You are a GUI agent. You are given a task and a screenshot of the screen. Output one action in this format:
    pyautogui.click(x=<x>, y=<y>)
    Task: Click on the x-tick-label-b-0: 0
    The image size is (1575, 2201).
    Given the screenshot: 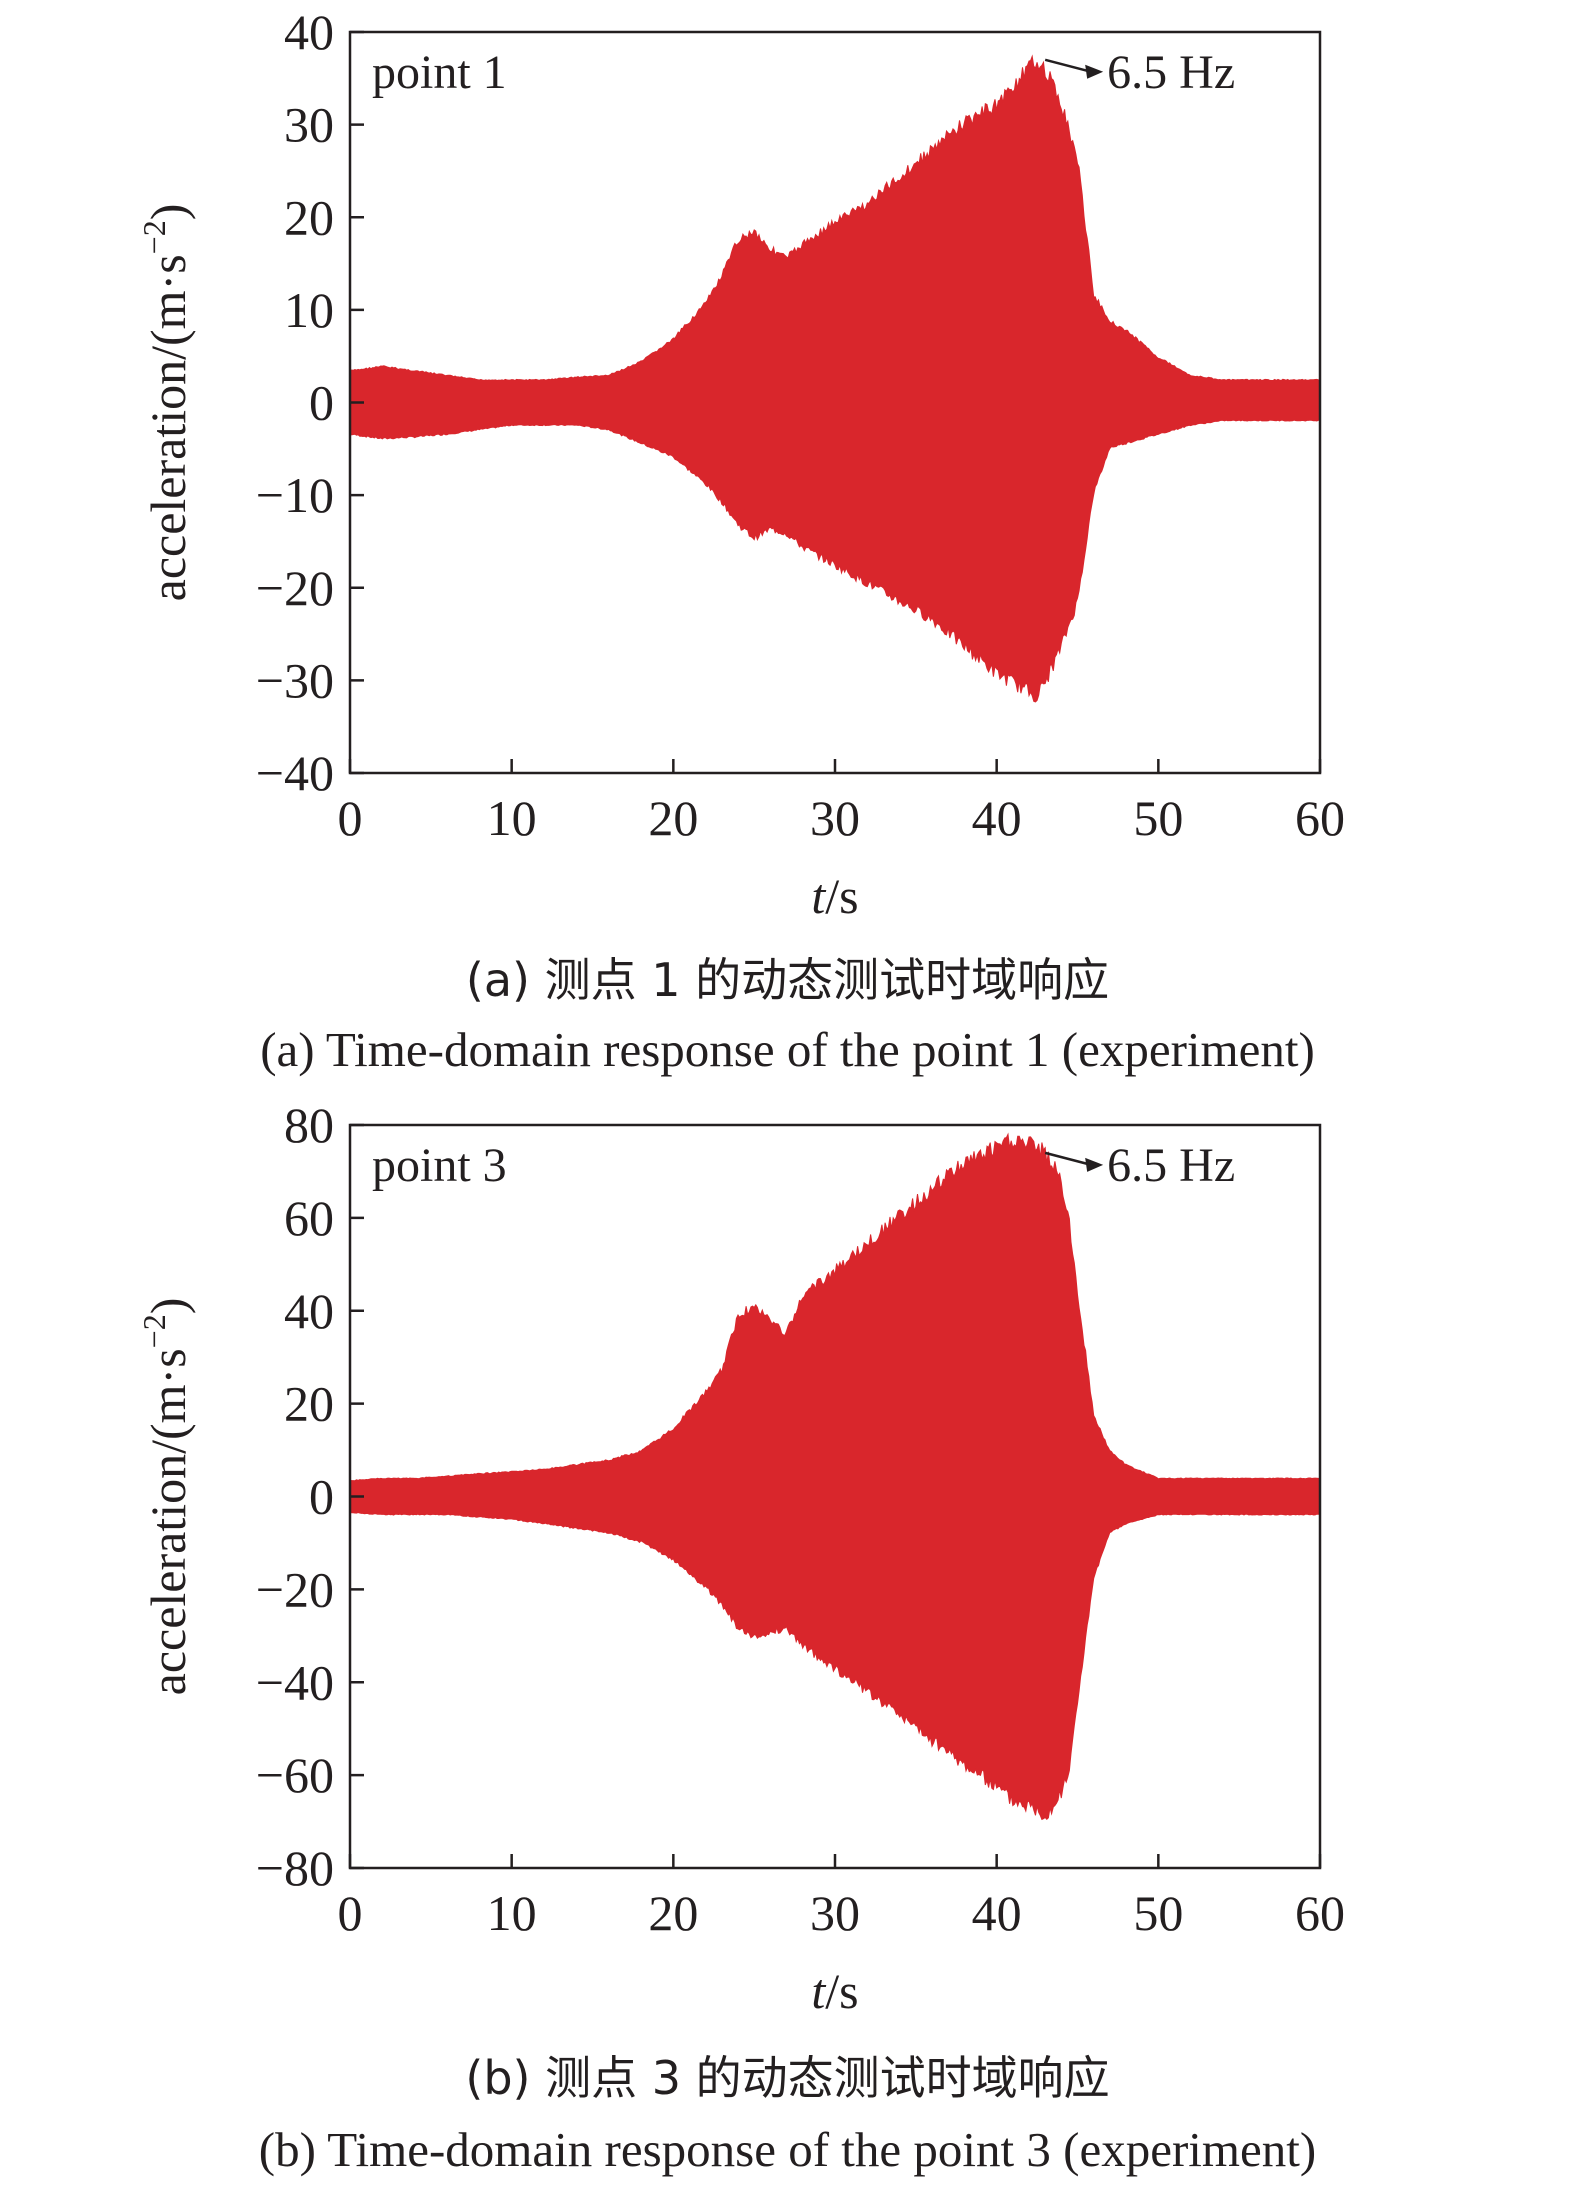 What is the action you would take?
    pyautogui.click(x=350, y=1913)
    